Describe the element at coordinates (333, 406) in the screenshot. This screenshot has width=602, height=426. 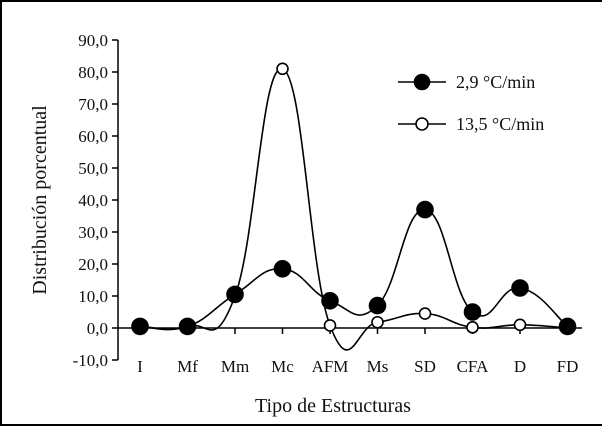
I see `x-axis-title: Tipo de Estructuras` at that location.